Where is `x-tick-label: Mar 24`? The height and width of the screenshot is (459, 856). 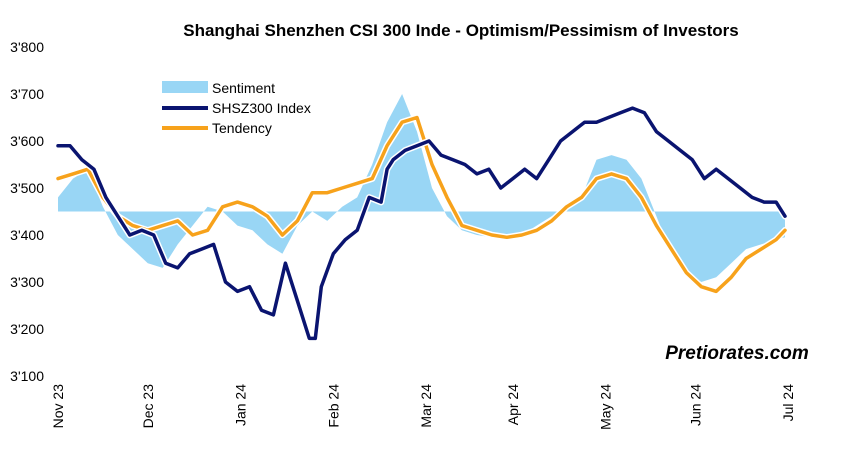 x-tick-label: Mar 24 is located at coordinates (426, 406).